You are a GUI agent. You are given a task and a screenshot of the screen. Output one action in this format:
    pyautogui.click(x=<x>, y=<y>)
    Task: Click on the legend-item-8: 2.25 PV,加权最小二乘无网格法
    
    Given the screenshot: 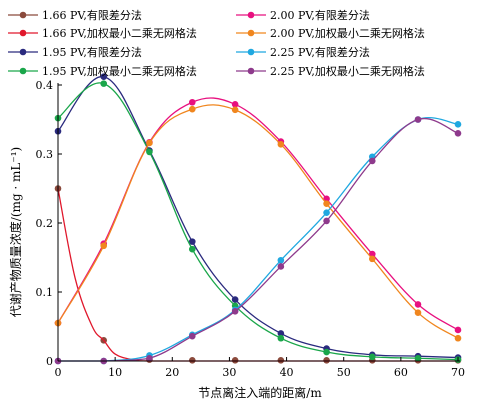 What is the action you would take?
    pyautogui.click(x=330, y=71)
    